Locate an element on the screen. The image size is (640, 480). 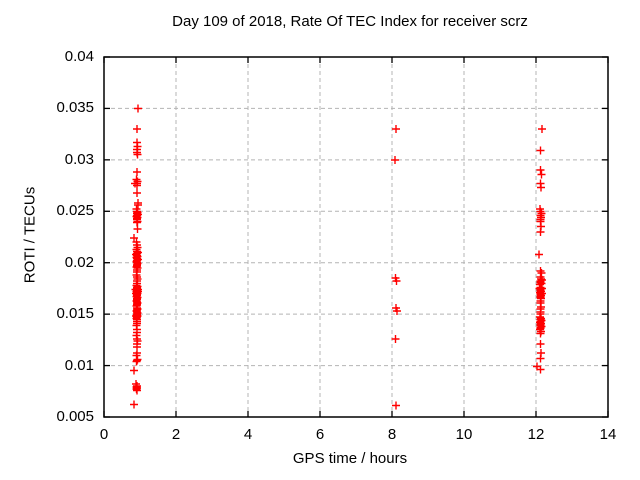
x-axis-label: GPS time / hours is located at coordinates (350, 458).